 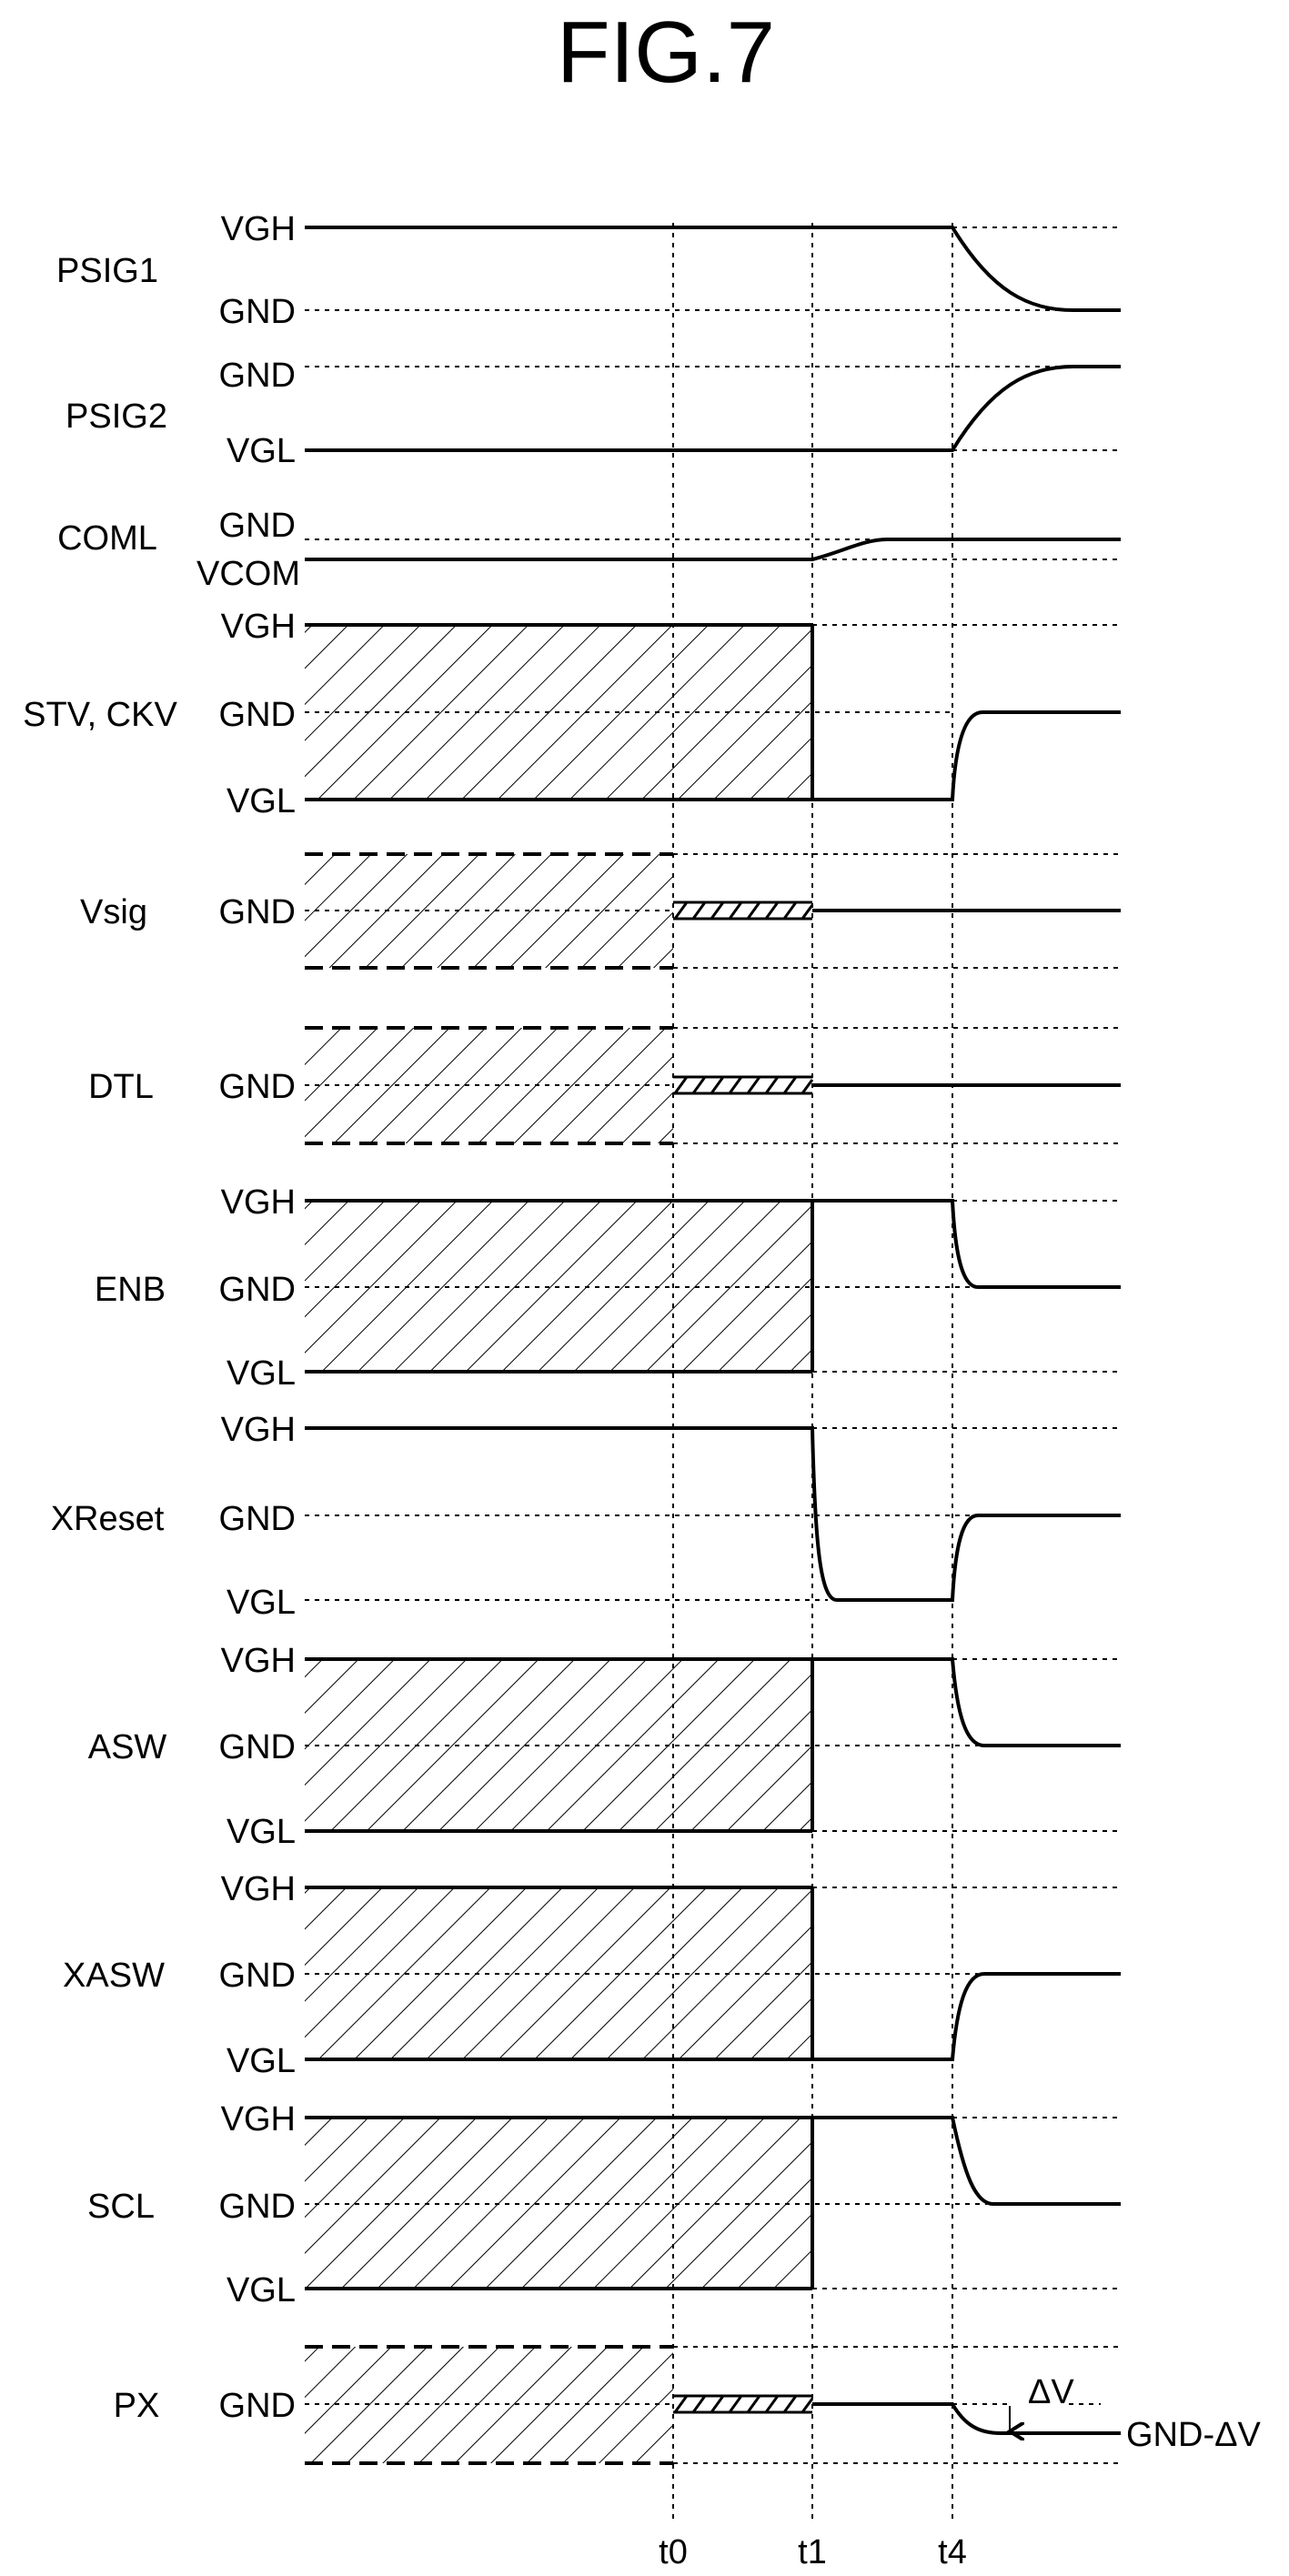 I want to click on signal-name: SCL, so click(x=121, y=2207).